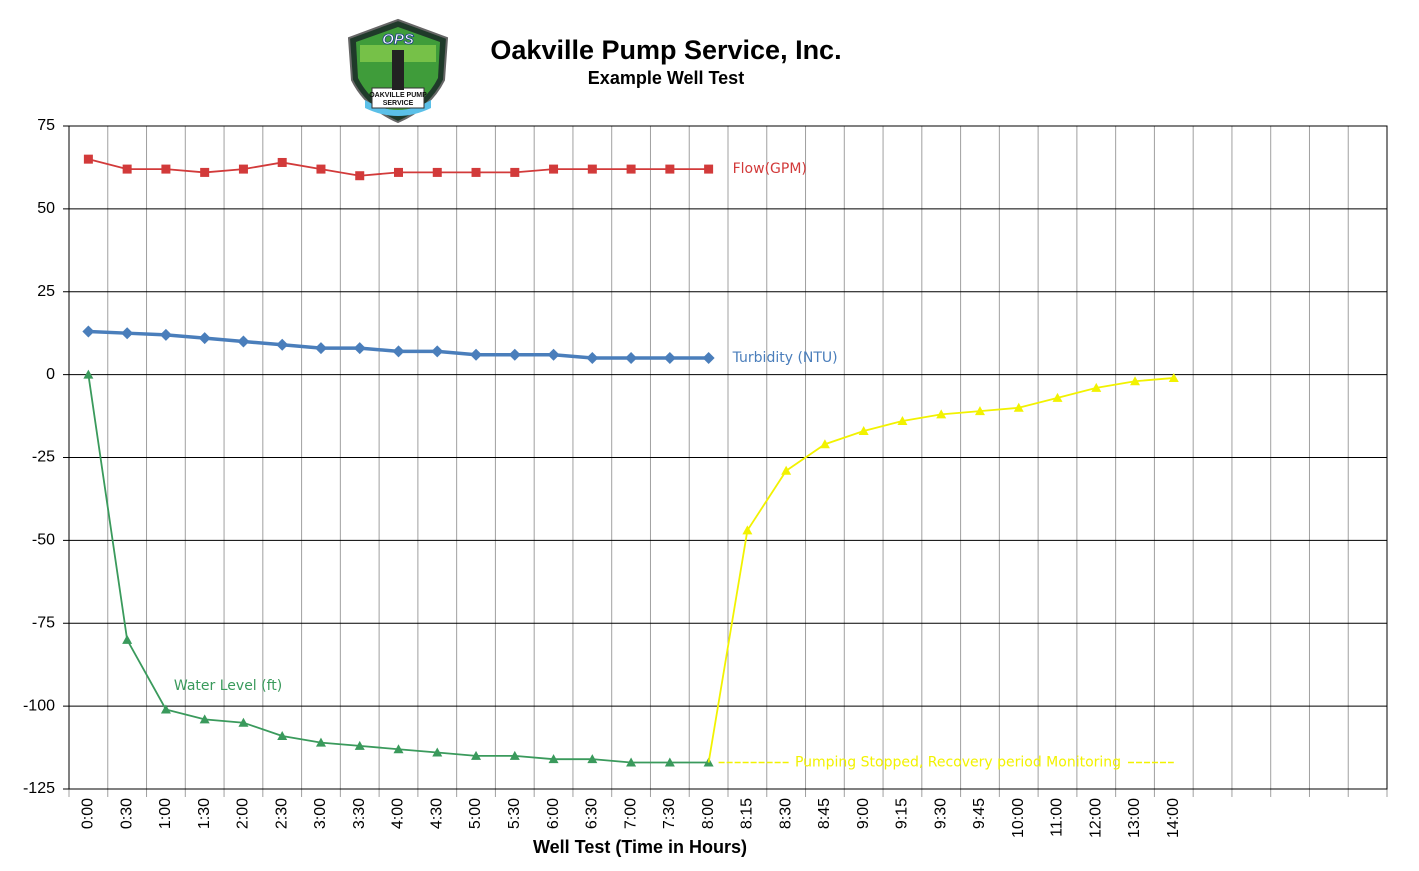 This screenshot has width=1419, height=871. I want to click on x-tick-label: 7:30, so click(669, 813).